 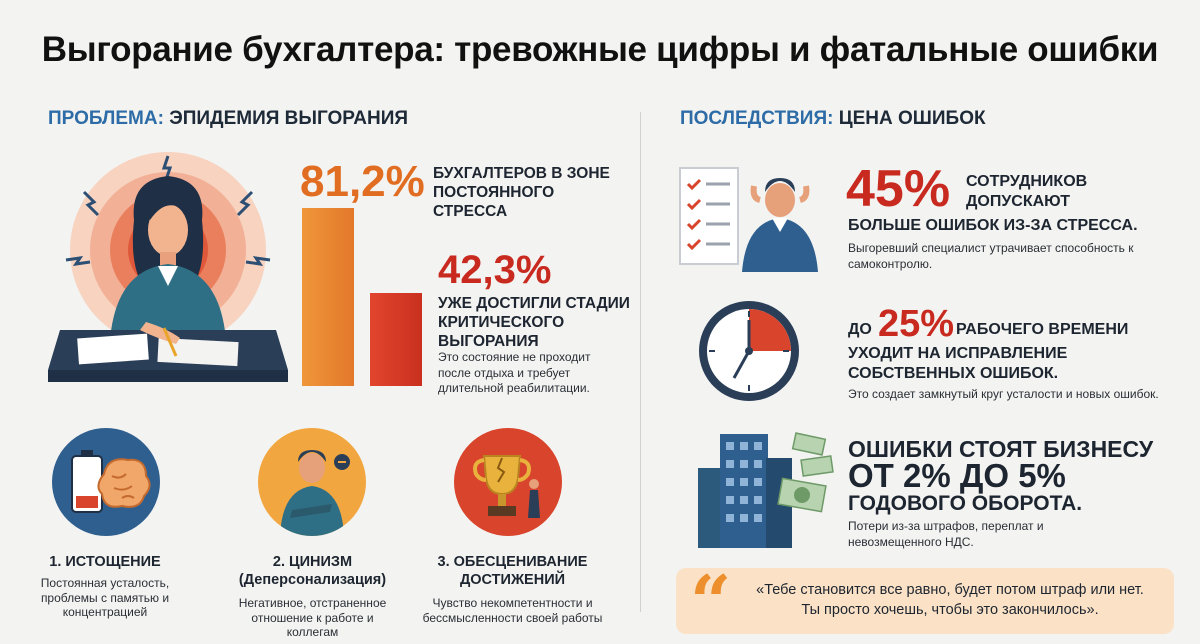 I want to click on stressed-accountant-illustration, so click(x=168, y=267).